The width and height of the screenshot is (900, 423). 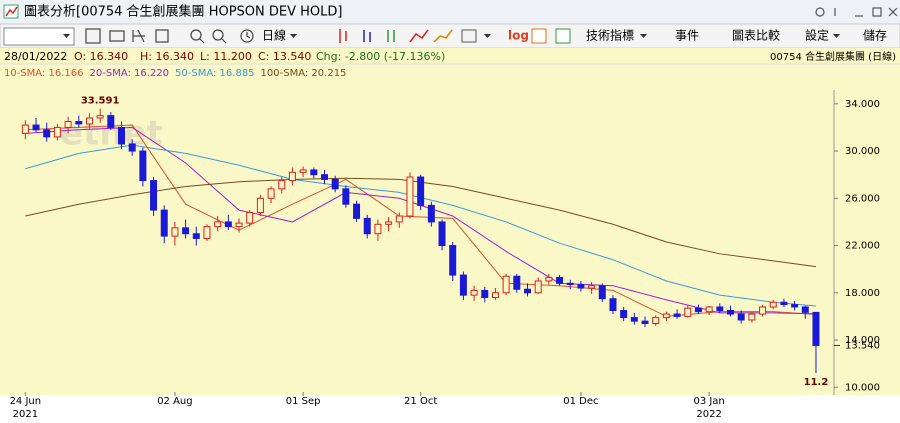 What do you see at coordinates (304, 73) in the screenshot?
I see `legend-entry: 100-SMA: 20.215` at bounding box center [304, 73].